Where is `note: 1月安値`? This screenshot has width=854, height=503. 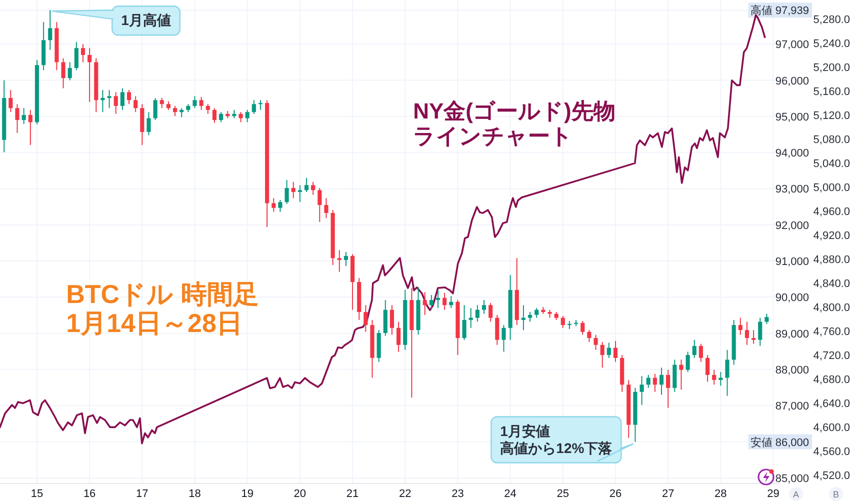
note: 1月安値 is located at coordinates (525, 430).